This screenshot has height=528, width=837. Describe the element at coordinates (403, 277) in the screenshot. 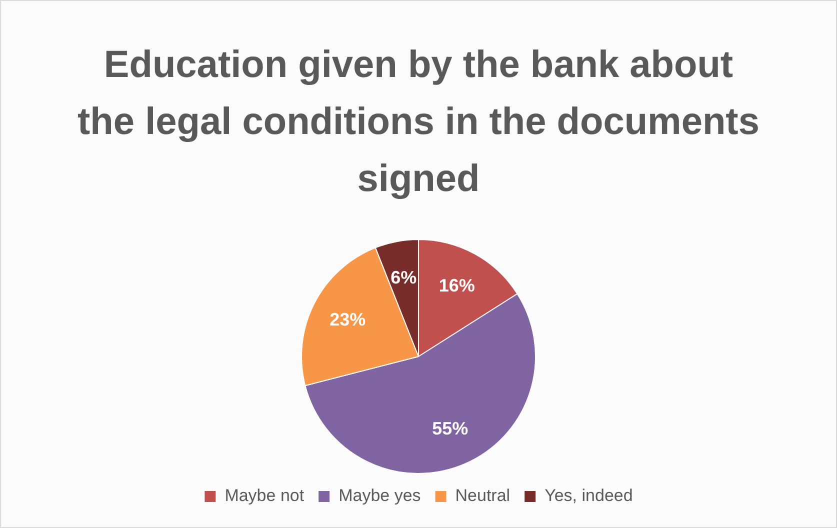

I see `data-label: 6%` at that location.